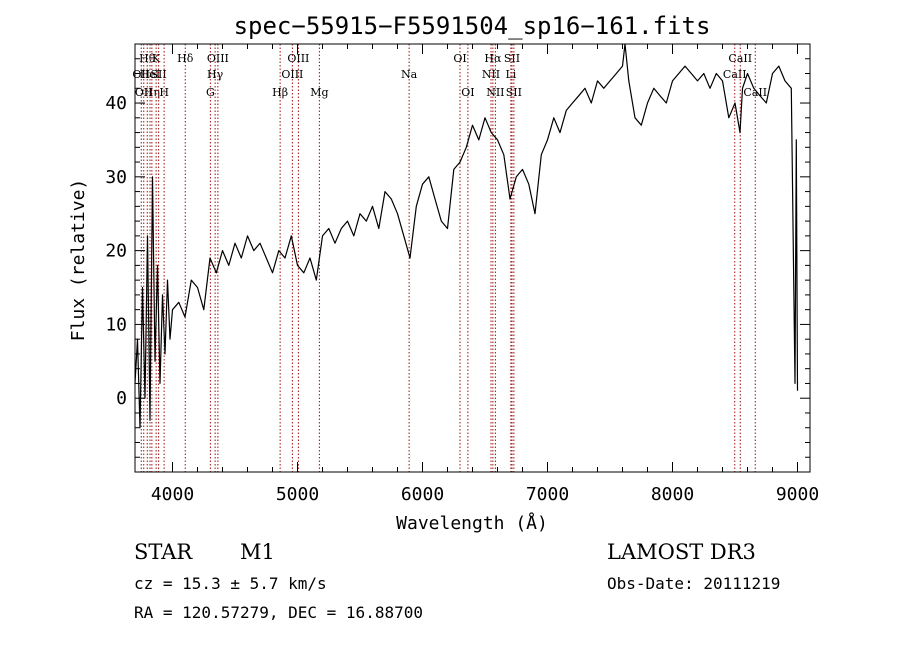 The image size is (900, 649). Describe the element at coordinates (547, 494) in the screenshot. I see `x-tick-label: 7000` at that location.